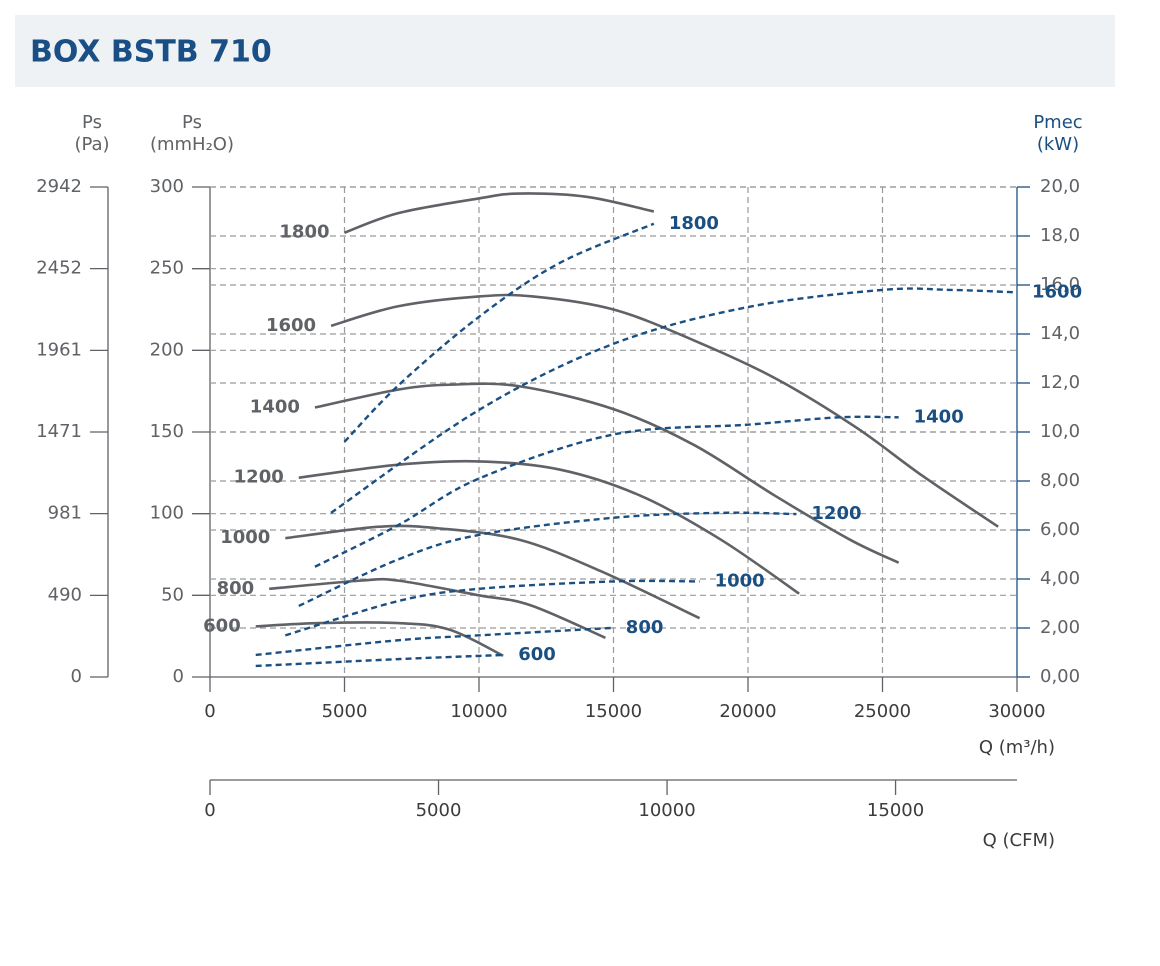 This screenshot has height=966, width=1160. I want to click on y-tick-label: 300, so click(167, 186).